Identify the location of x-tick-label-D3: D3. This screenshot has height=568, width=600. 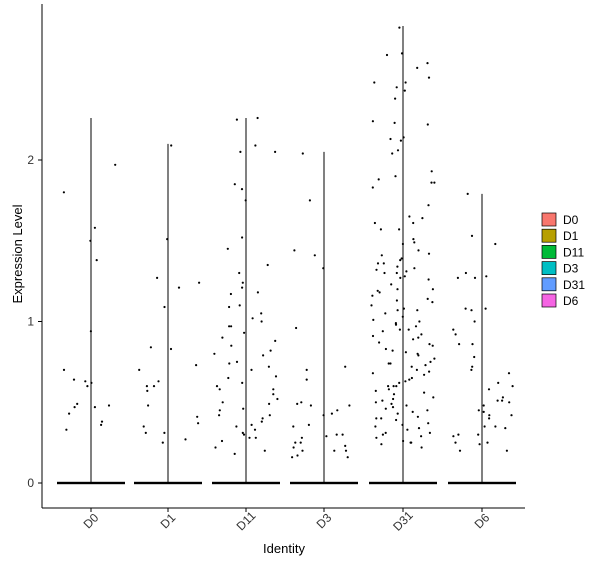
(324, 520).